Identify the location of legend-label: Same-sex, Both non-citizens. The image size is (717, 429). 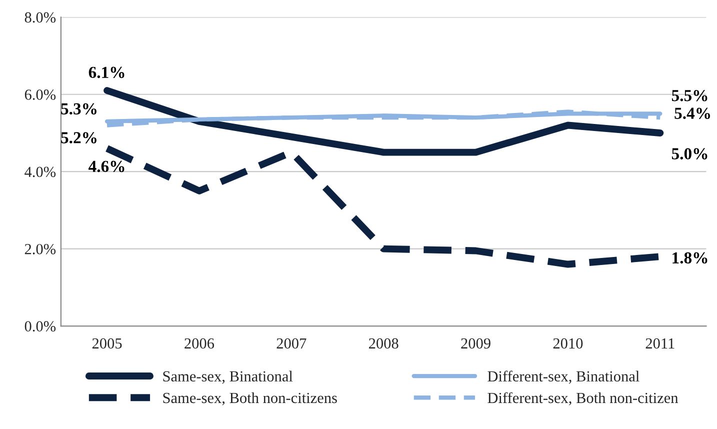
(250, 399).